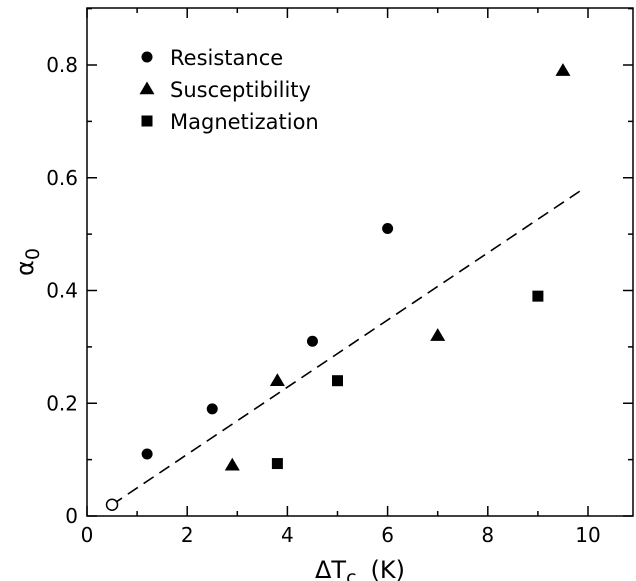  I want to click on x-tick-label: 2, so click(187, 535).